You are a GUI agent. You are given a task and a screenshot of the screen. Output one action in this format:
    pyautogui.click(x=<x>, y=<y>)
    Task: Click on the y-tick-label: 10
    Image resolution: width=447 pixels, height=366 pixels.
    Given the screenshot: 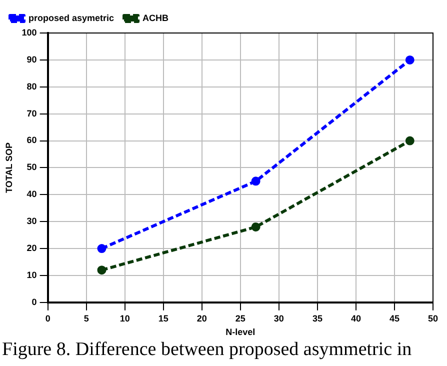 What is the action you would take?
    pyautogui.click(x=31, y=275)
    